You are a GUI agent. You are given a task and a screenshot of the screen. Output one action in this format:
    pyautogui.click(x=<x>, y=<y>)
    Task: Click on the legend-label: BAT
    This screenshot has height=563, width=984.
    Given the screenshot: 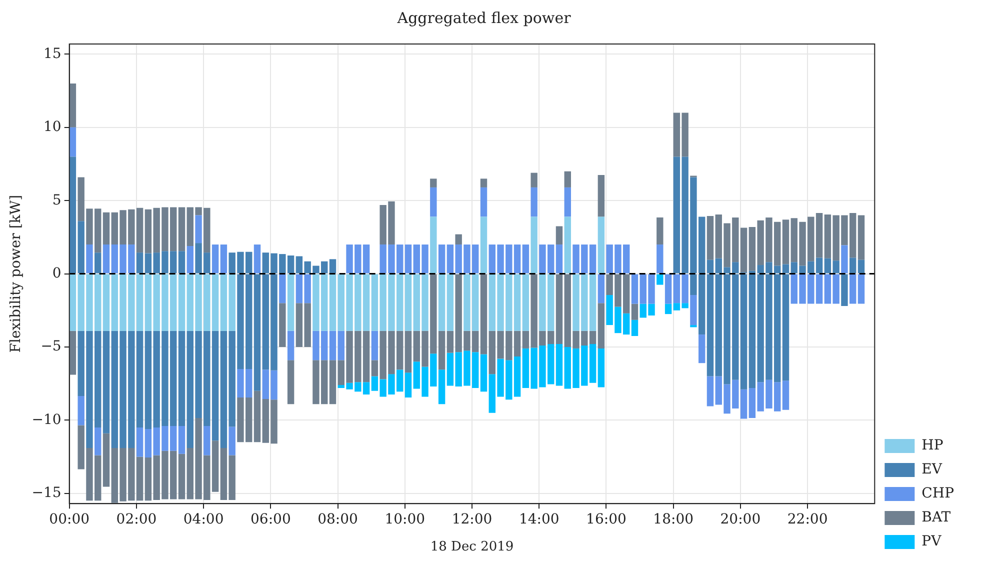 What is the action you would take?
    pyautogui.click(x=937, y=518)
    